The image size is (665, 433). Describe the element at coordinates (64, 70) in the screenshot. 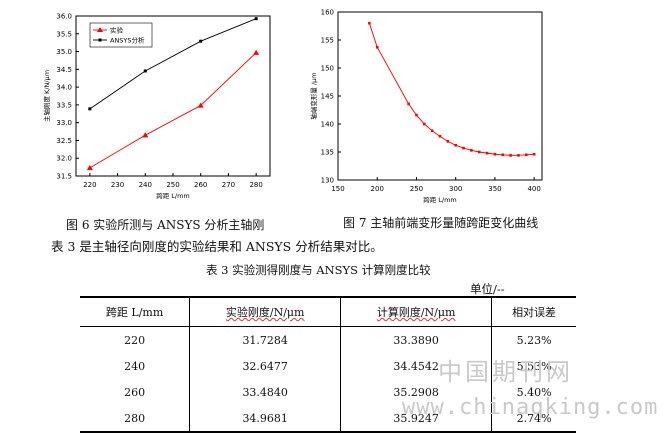

I see `y-tick-label: 34.5` at that location.